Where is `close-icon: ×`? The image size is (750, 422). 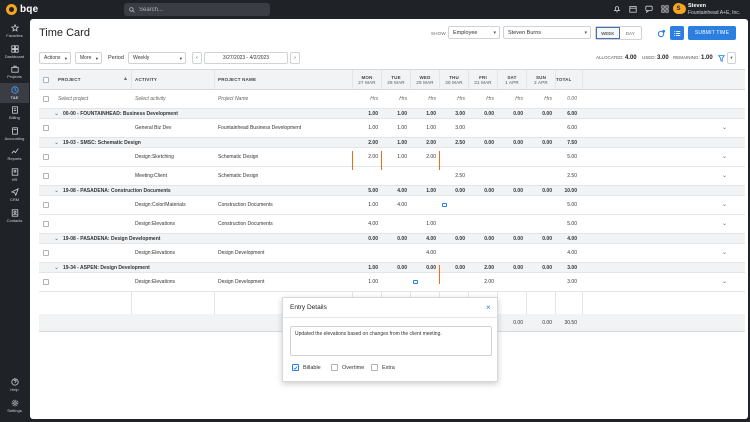 close-icon: × is located at coordinates (488, 307).